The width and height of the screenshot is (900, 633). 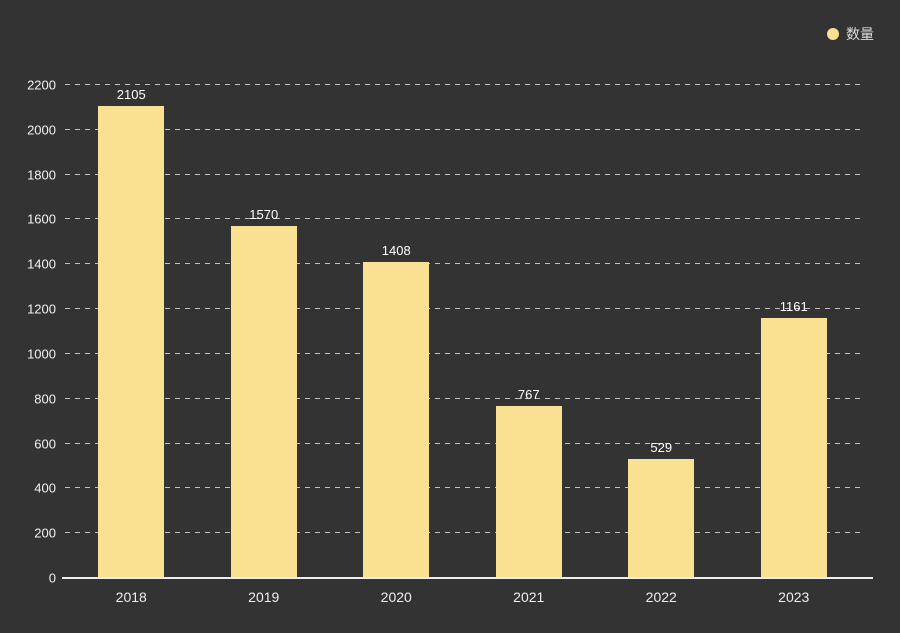 What do you see at coordinates (793, 306) in the screenshot?
I see `bar-value-label: 1161` at bounding box center [793, 306].